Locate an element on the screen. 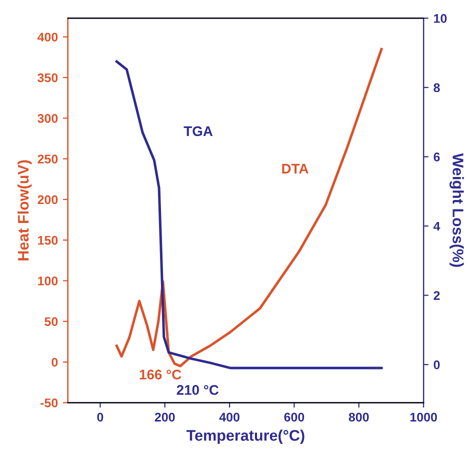  text: TGA is located at coordinates (198, 131).